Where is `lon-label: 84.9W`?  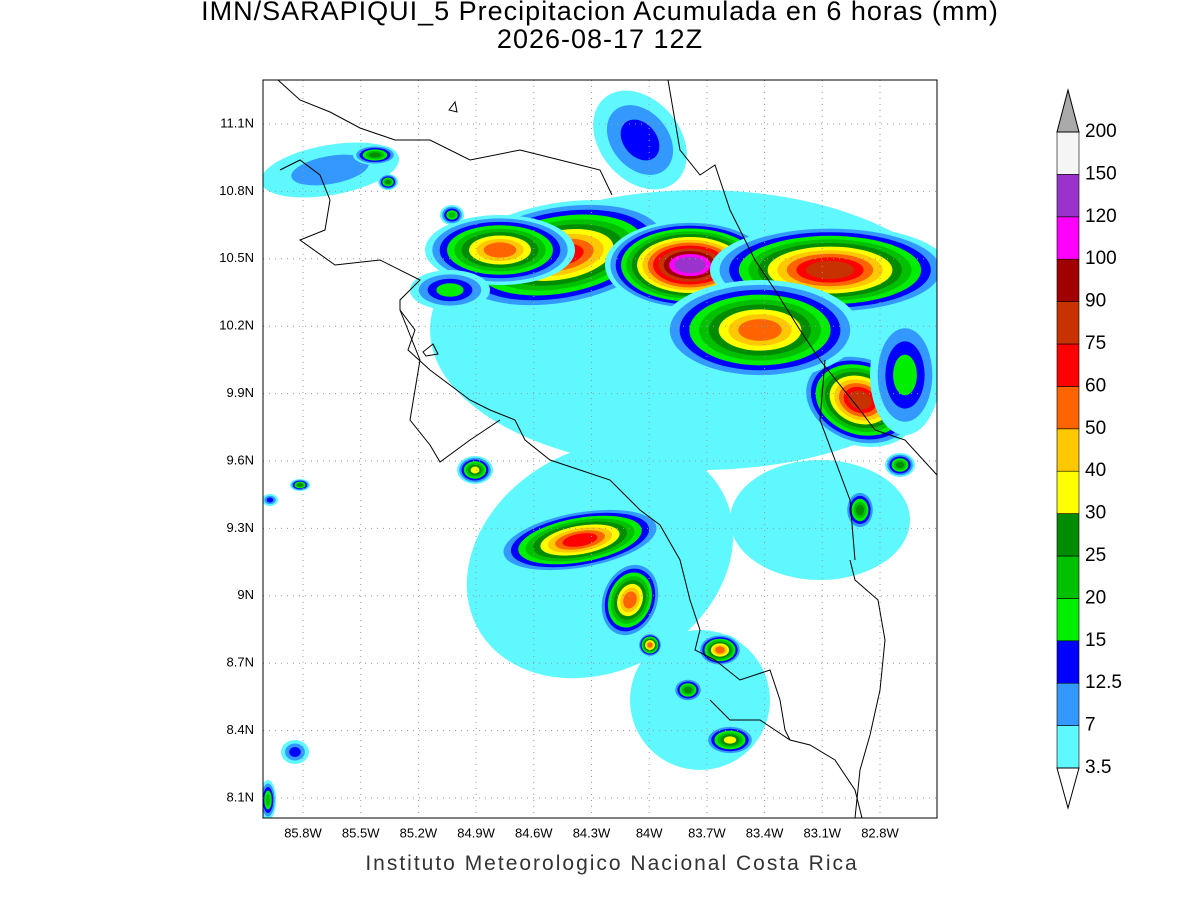 lon-label: 84.9W is located at coordinates (476, 832).